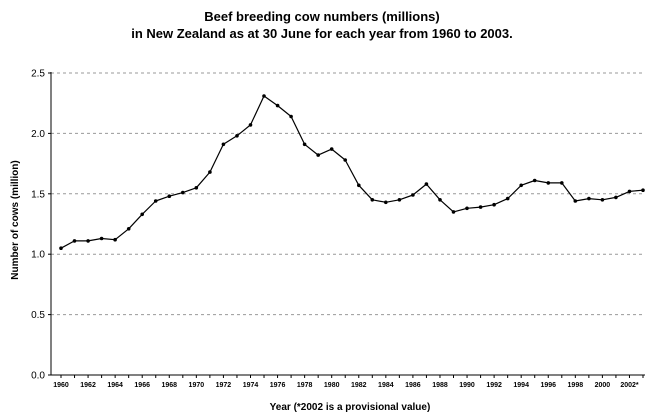 This screenshot has height=416, width=650. What do you see at coordinates (332, 385) in the screenshot?
I see `x-tick-label: 1980` at bounding box center [332, 385].